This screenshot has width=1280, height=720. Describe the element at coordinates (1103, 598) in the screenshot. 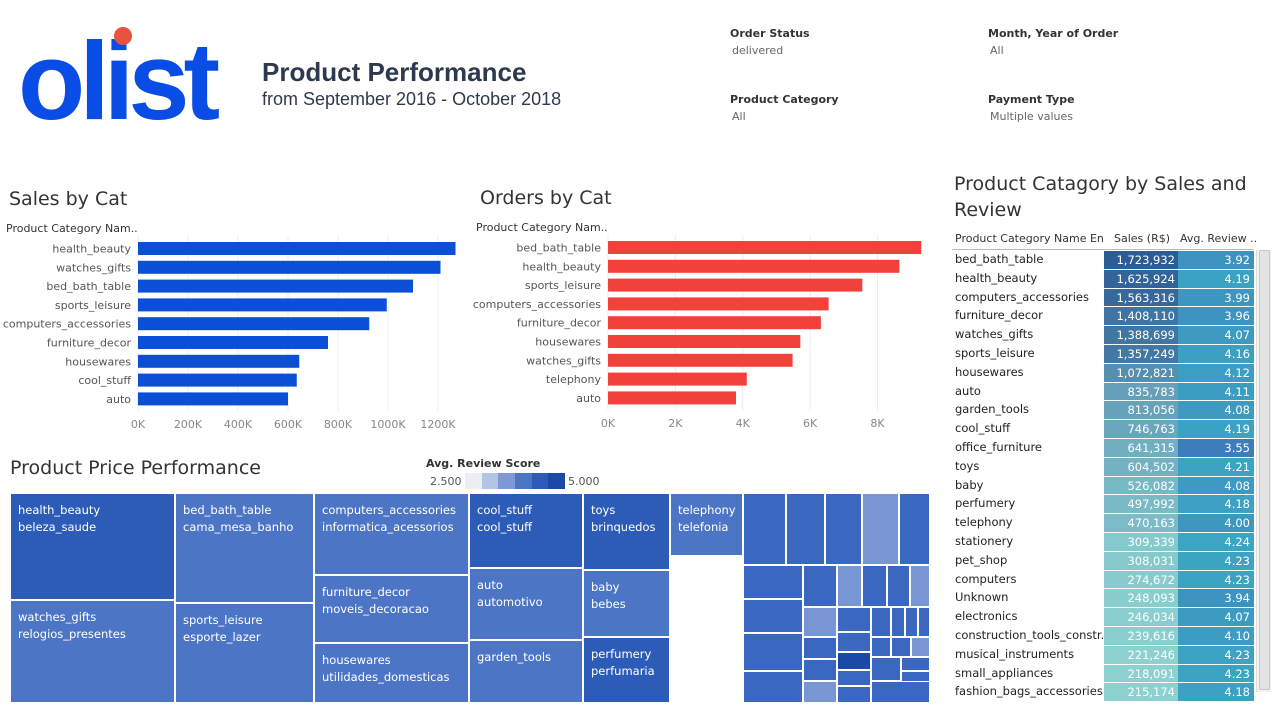

I see `table-row: Unknown 248,093 3.94` at that location.